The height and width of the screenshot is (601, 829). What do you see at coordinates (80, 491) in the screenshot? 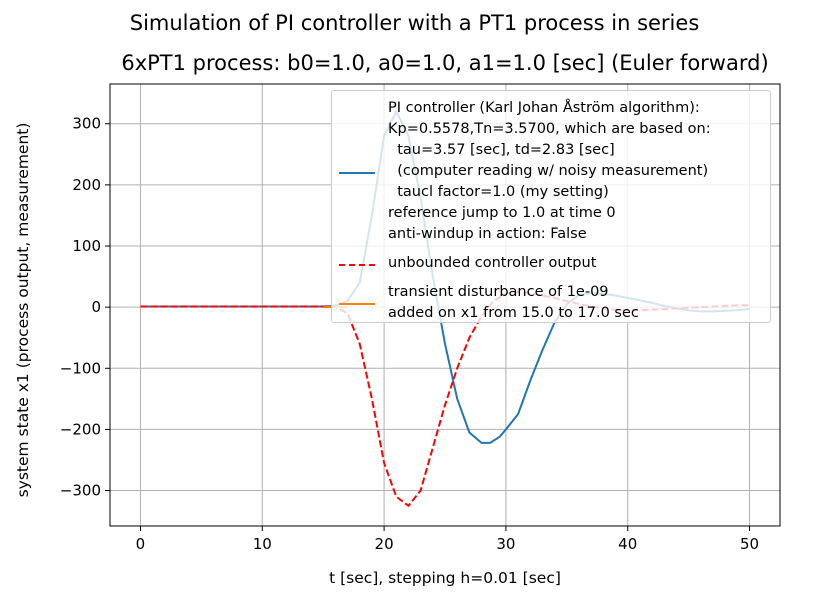
I see `y-tick-label: −300` at bounding box center [80, 491].